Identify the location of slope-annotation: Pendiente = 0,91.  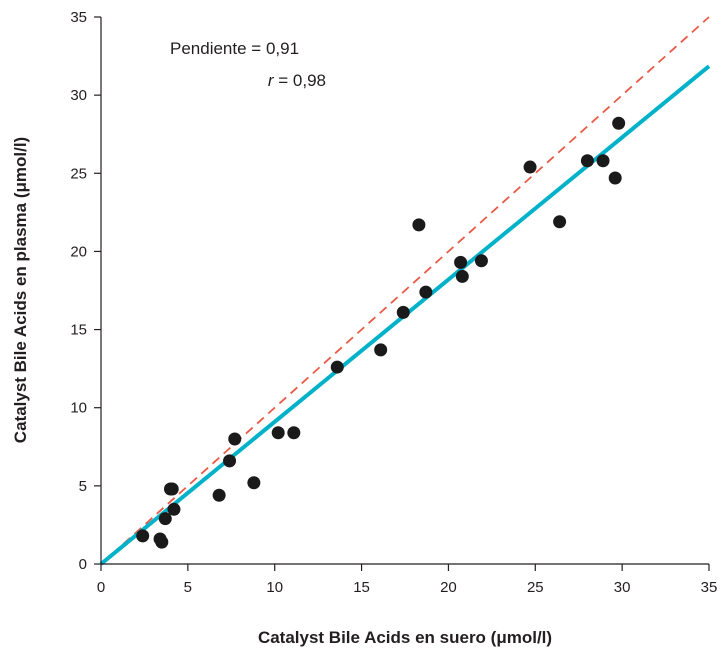
(234, 48).